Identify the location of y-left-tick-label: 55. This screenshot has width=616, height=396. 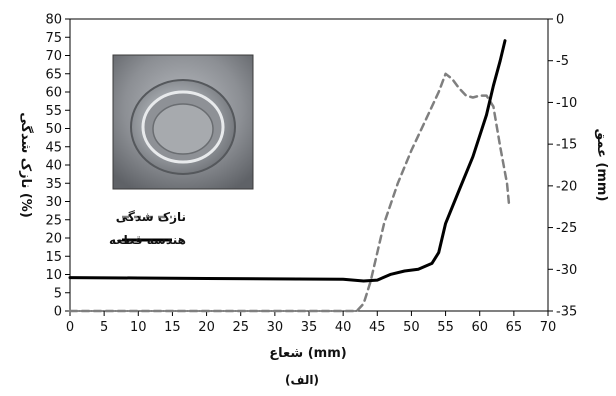
(53, 111).